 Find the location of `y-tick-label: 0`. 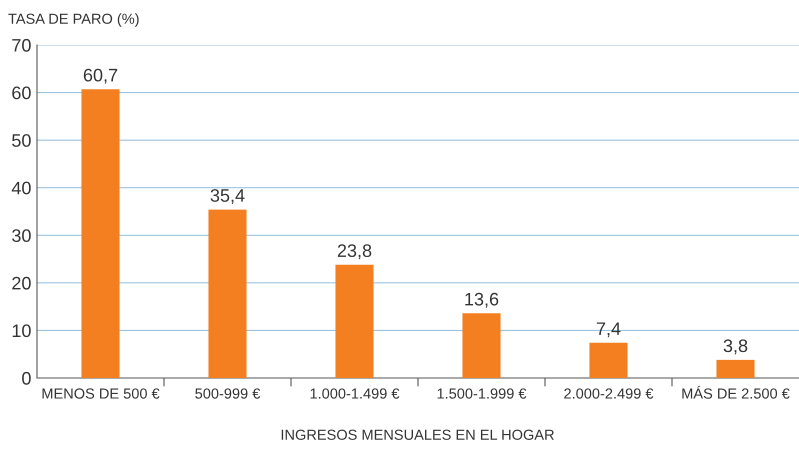

y-tick-label: 0 is located at coordinates (26, 378).